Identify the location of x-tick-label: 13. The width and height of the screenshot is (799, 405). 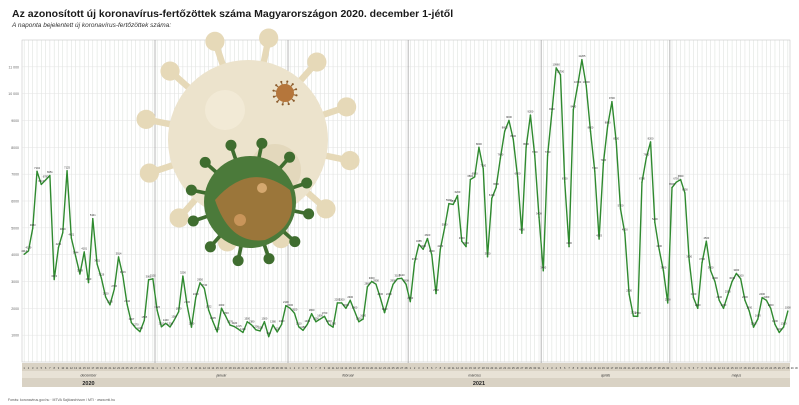
(594, 368).